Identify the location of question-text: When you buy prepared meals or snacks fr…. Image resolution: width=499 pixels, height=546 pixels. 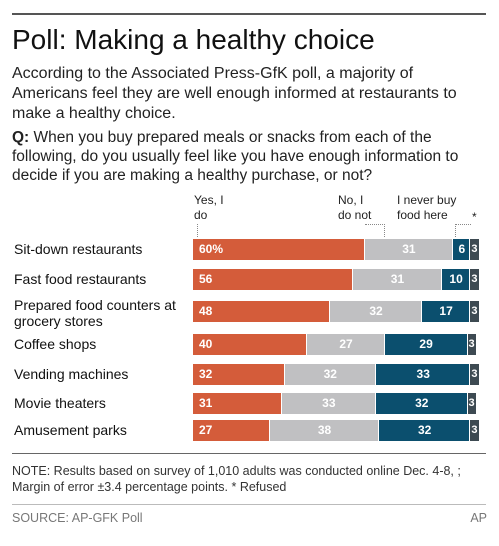
(235, 156).